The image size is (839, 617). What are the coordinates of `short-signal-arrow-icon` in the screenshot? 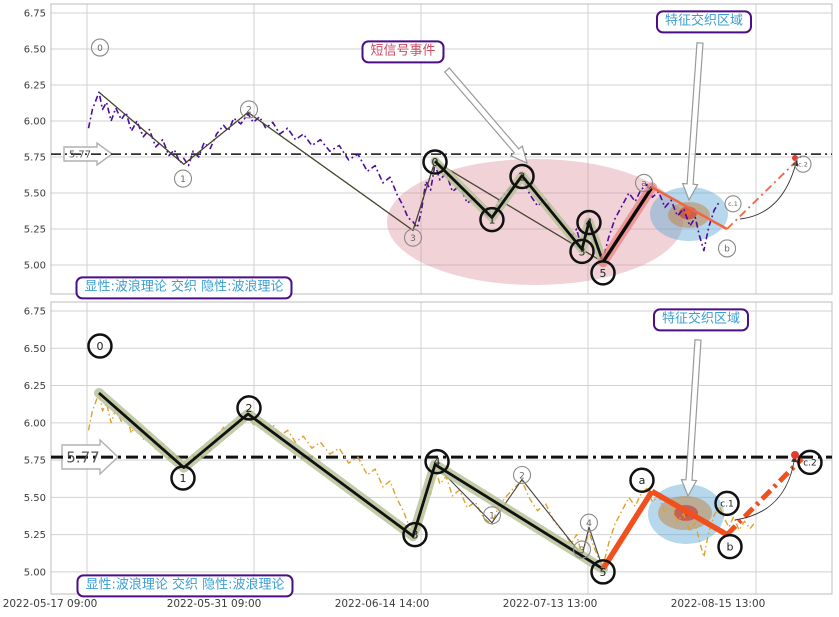 It's located at (485, 116).